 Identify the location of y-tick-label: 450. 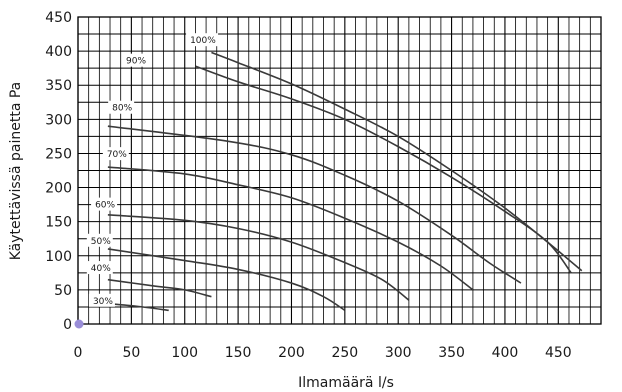
(58, 18).